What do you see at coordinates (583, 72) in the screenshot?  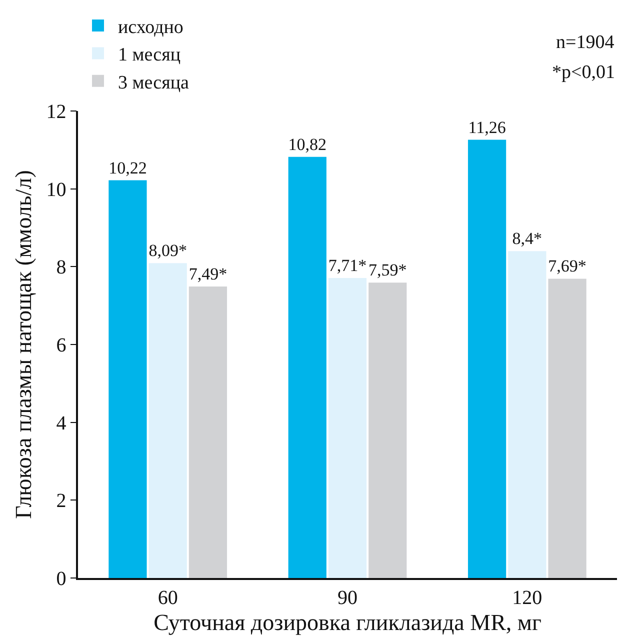 I see `text: *p<0,01` at bounding box center [583, 72].